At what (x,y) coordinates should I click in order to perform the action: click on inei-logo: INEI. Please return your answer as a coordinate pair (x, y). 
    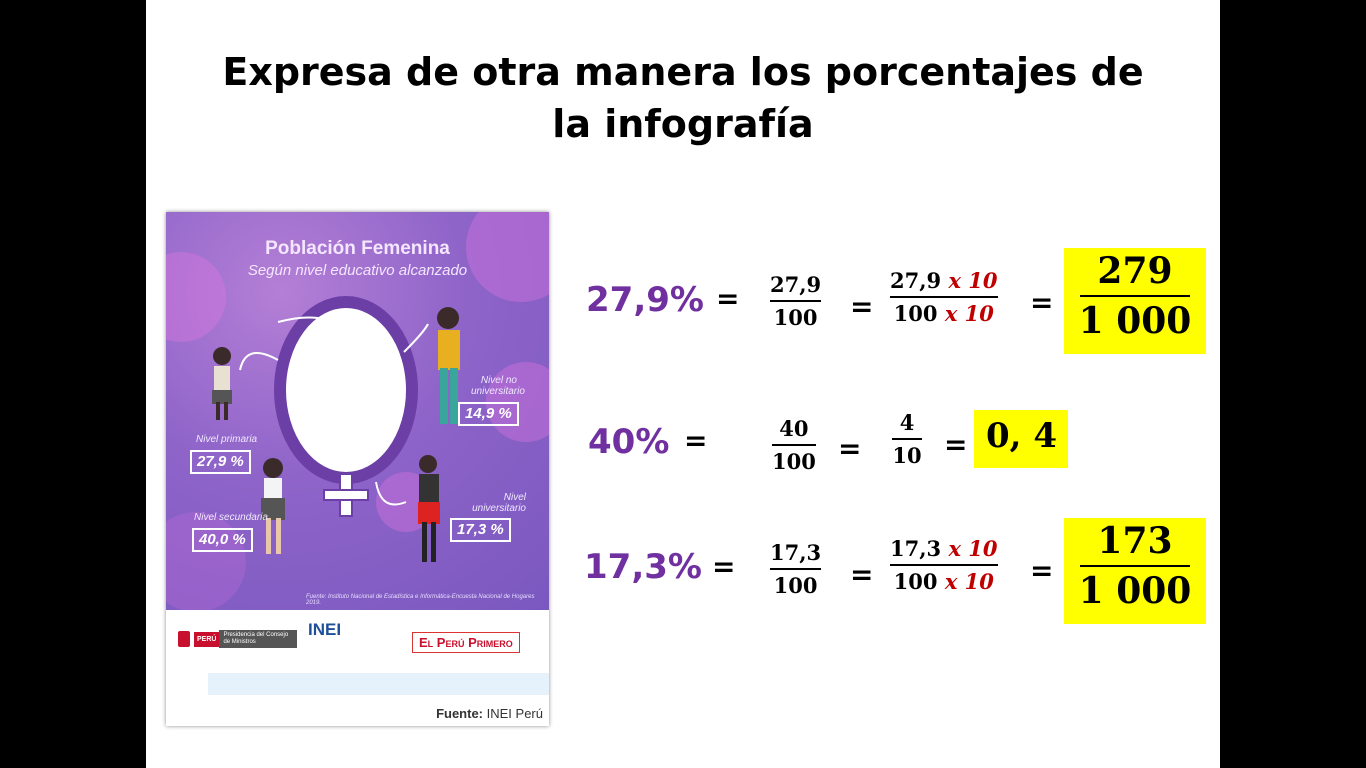
    Looking at the image, I should click on (325, 629).